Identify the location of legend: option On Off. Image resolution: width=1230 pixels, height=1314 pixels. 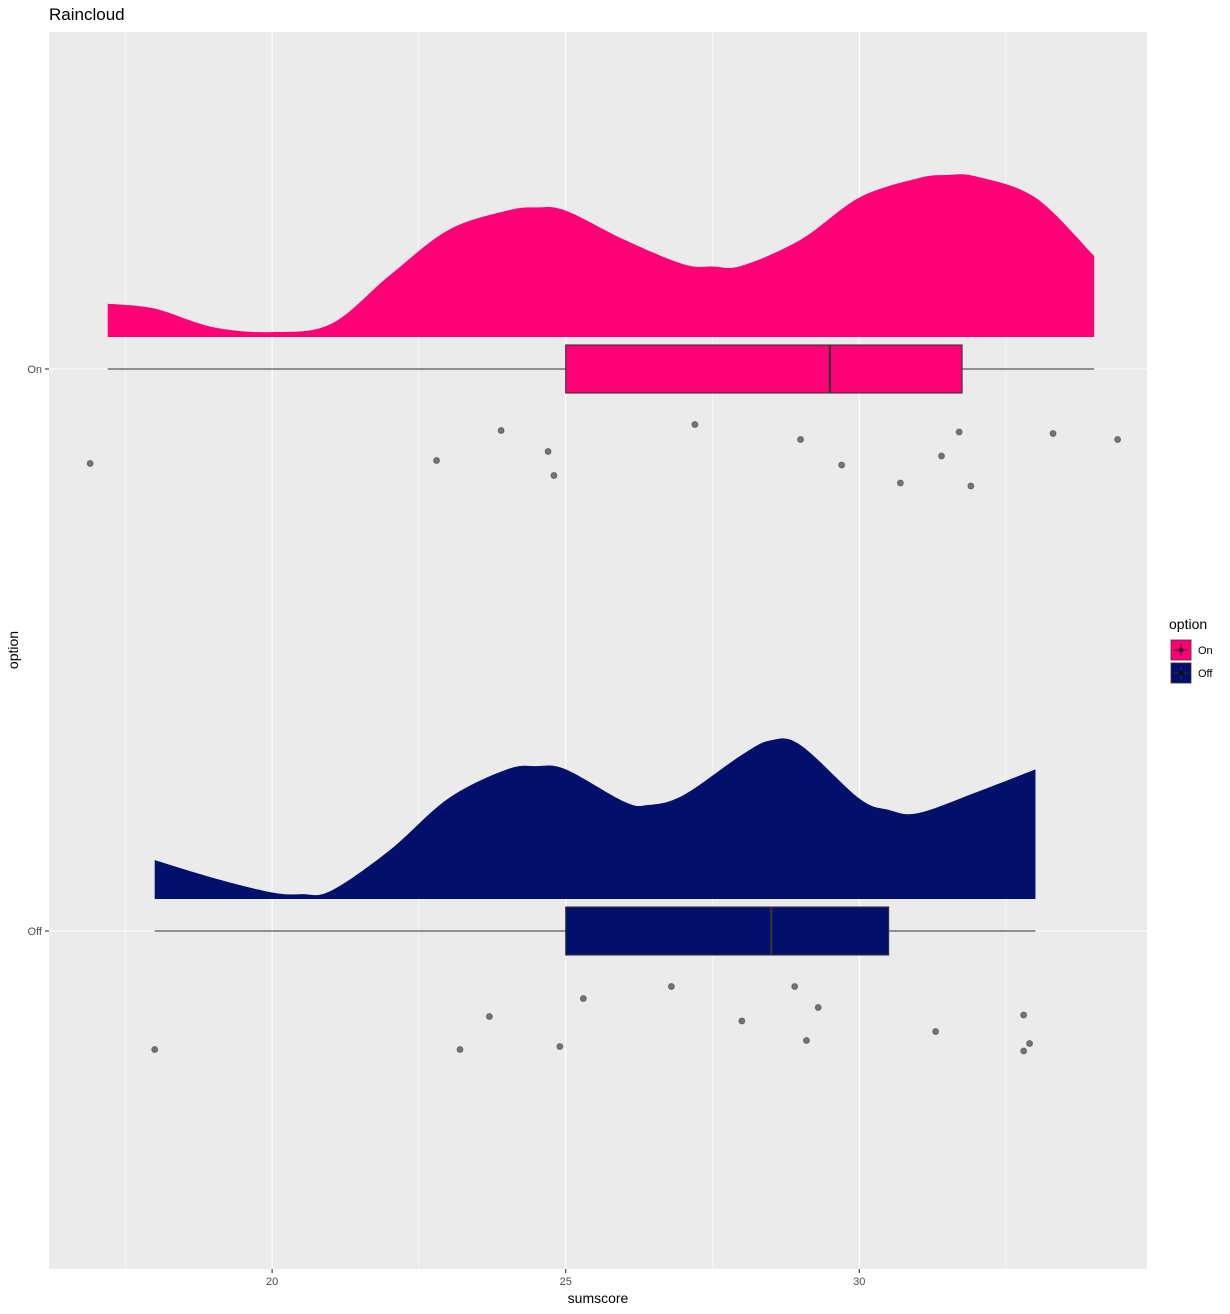
(1191, 650).